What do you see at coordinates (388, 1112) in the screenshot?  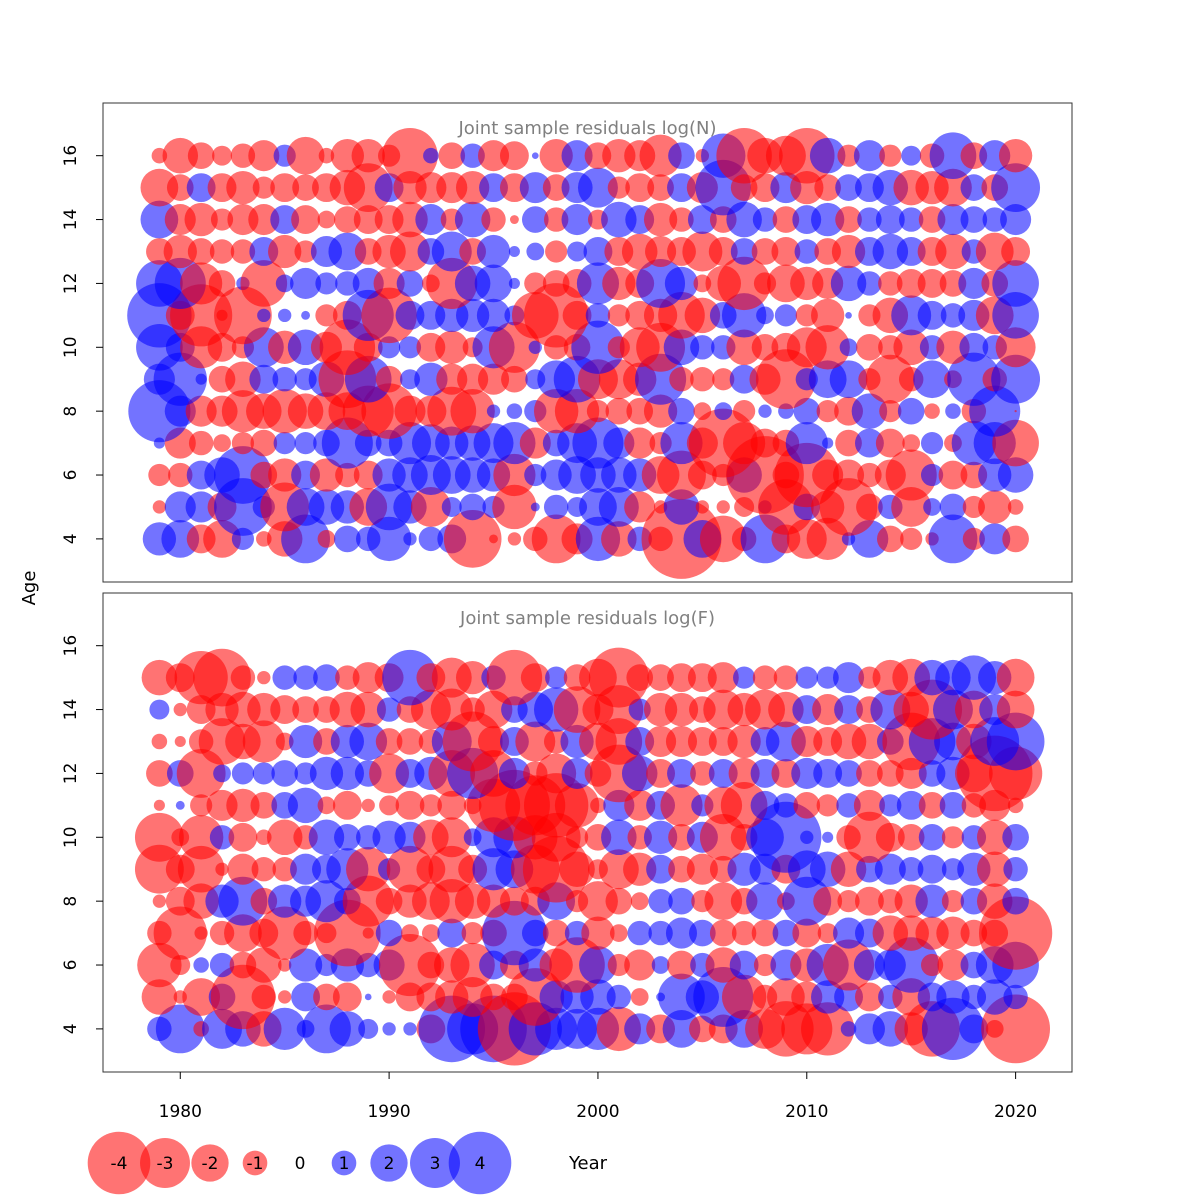 I see `x-tick-label: 1990` at bounding box center [388, 1112].